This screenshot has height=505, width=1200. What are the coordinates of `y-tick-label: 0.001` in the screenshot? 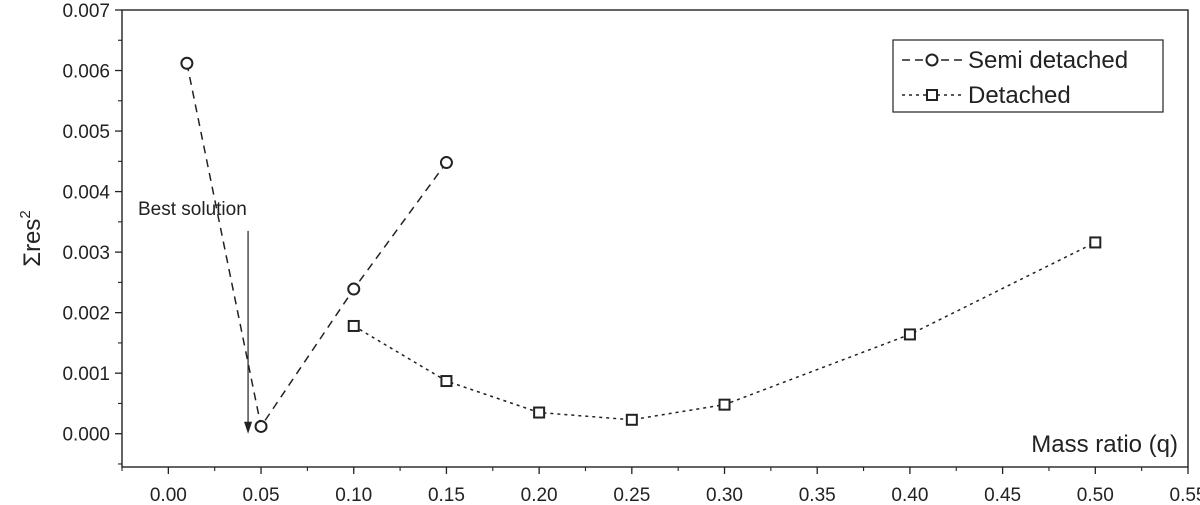 It's located at (86, 374).